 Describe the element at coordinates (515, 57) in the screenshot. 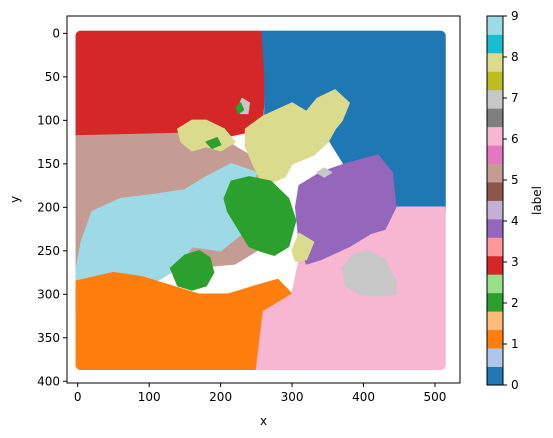

I see `colorbar-tick-label: 8` at that location.